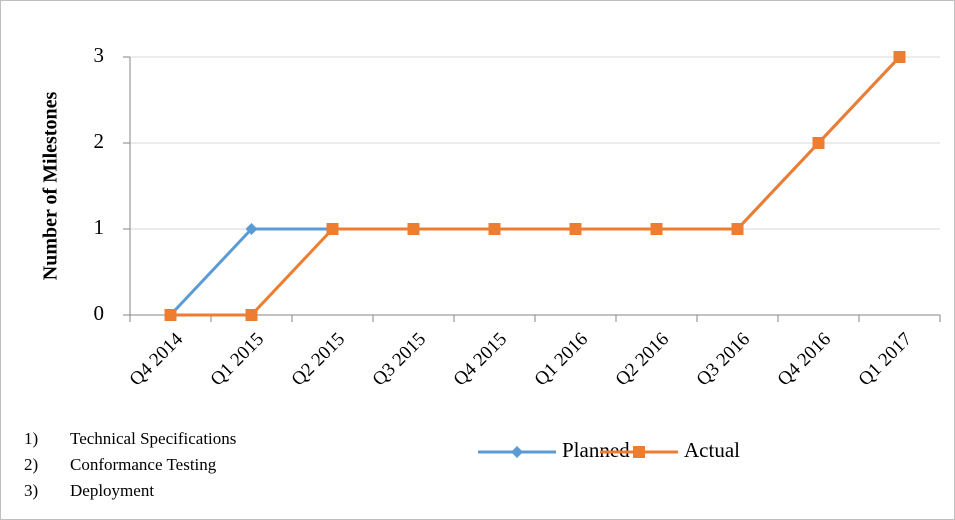 This screenshot has width=955, height=520. What do you see at coordinates (112, 490) in the screenshot?
I see `note-text: Deployment` at bounding box center [112, 490].